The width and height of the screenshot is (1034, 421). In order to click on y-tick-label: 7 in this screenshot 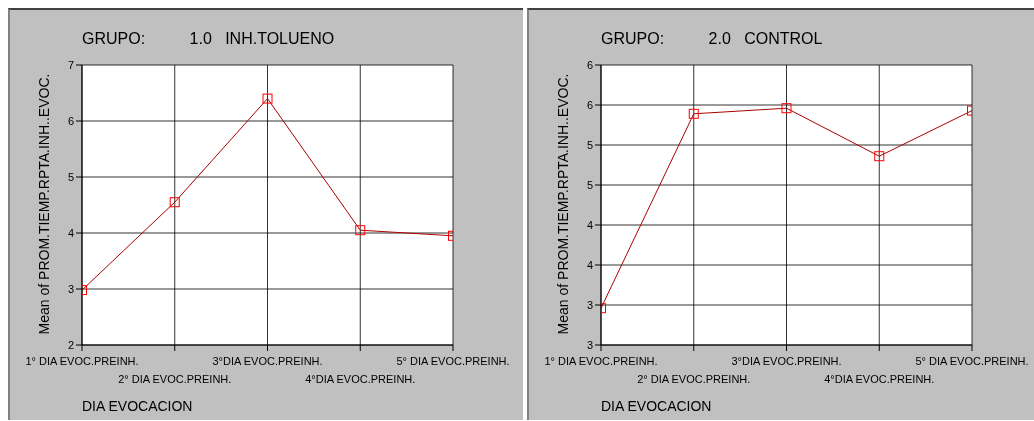, I will do `click(70, 64)`.